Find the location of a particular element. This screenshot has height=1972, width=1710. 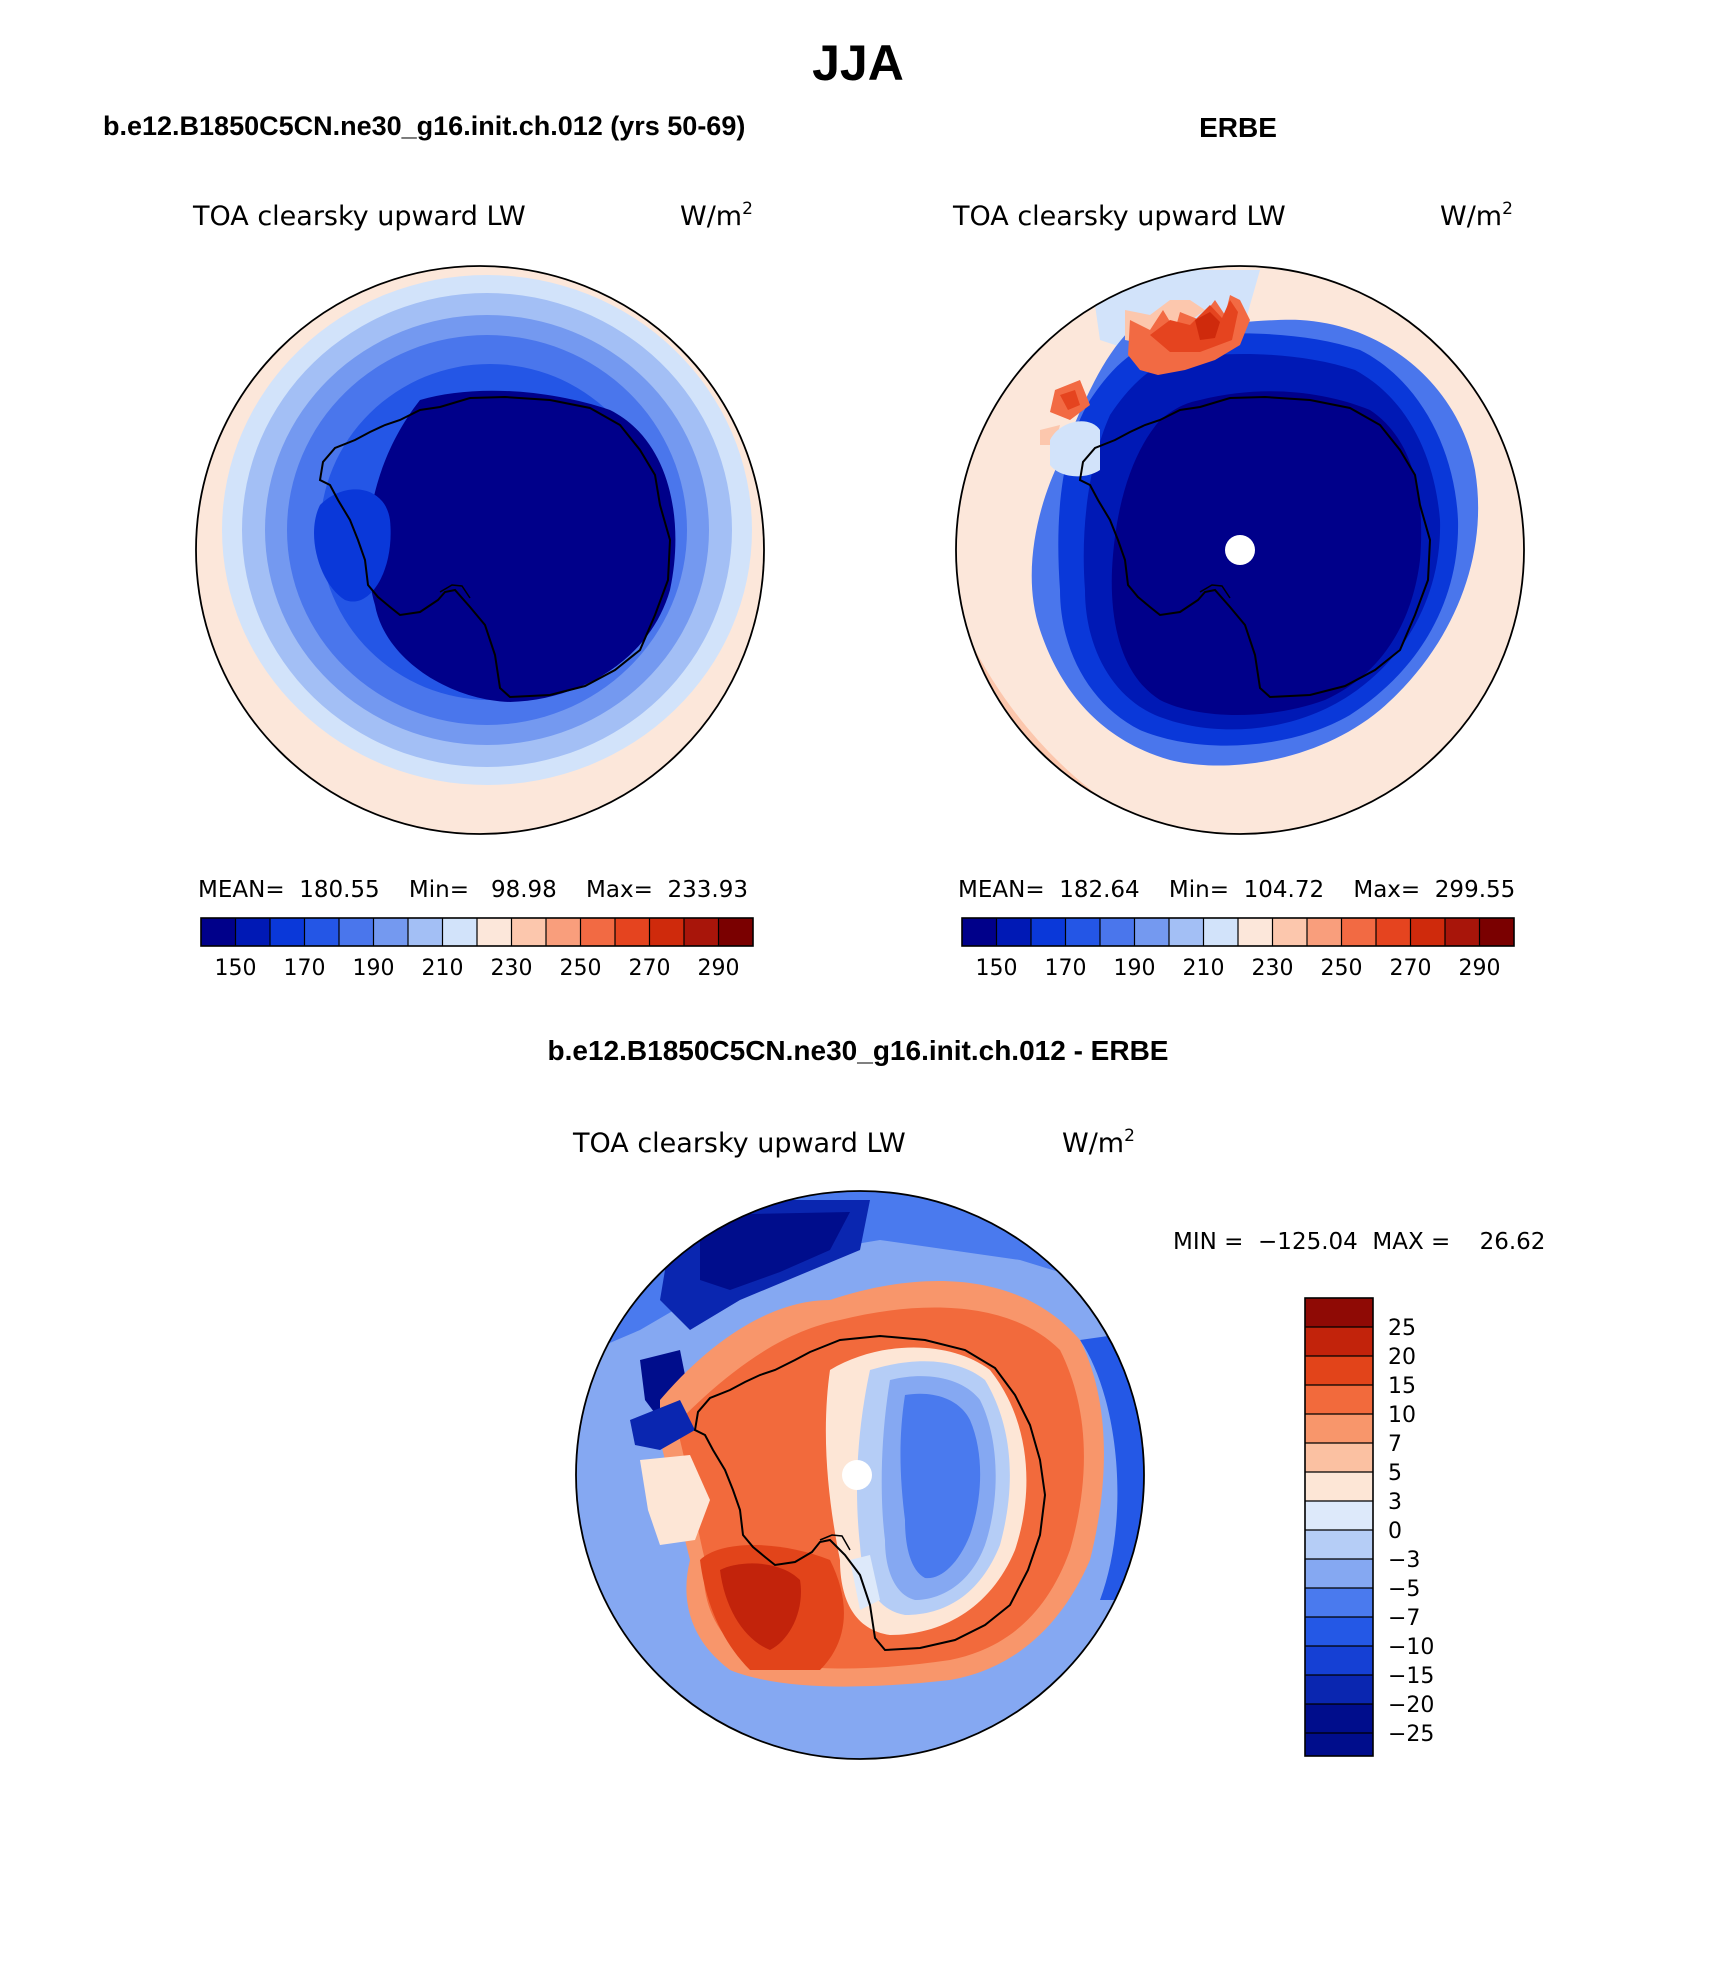

obs-colorbar: 150 170 190 210 230 250 270 290 is located at coordinates (1238, 949).